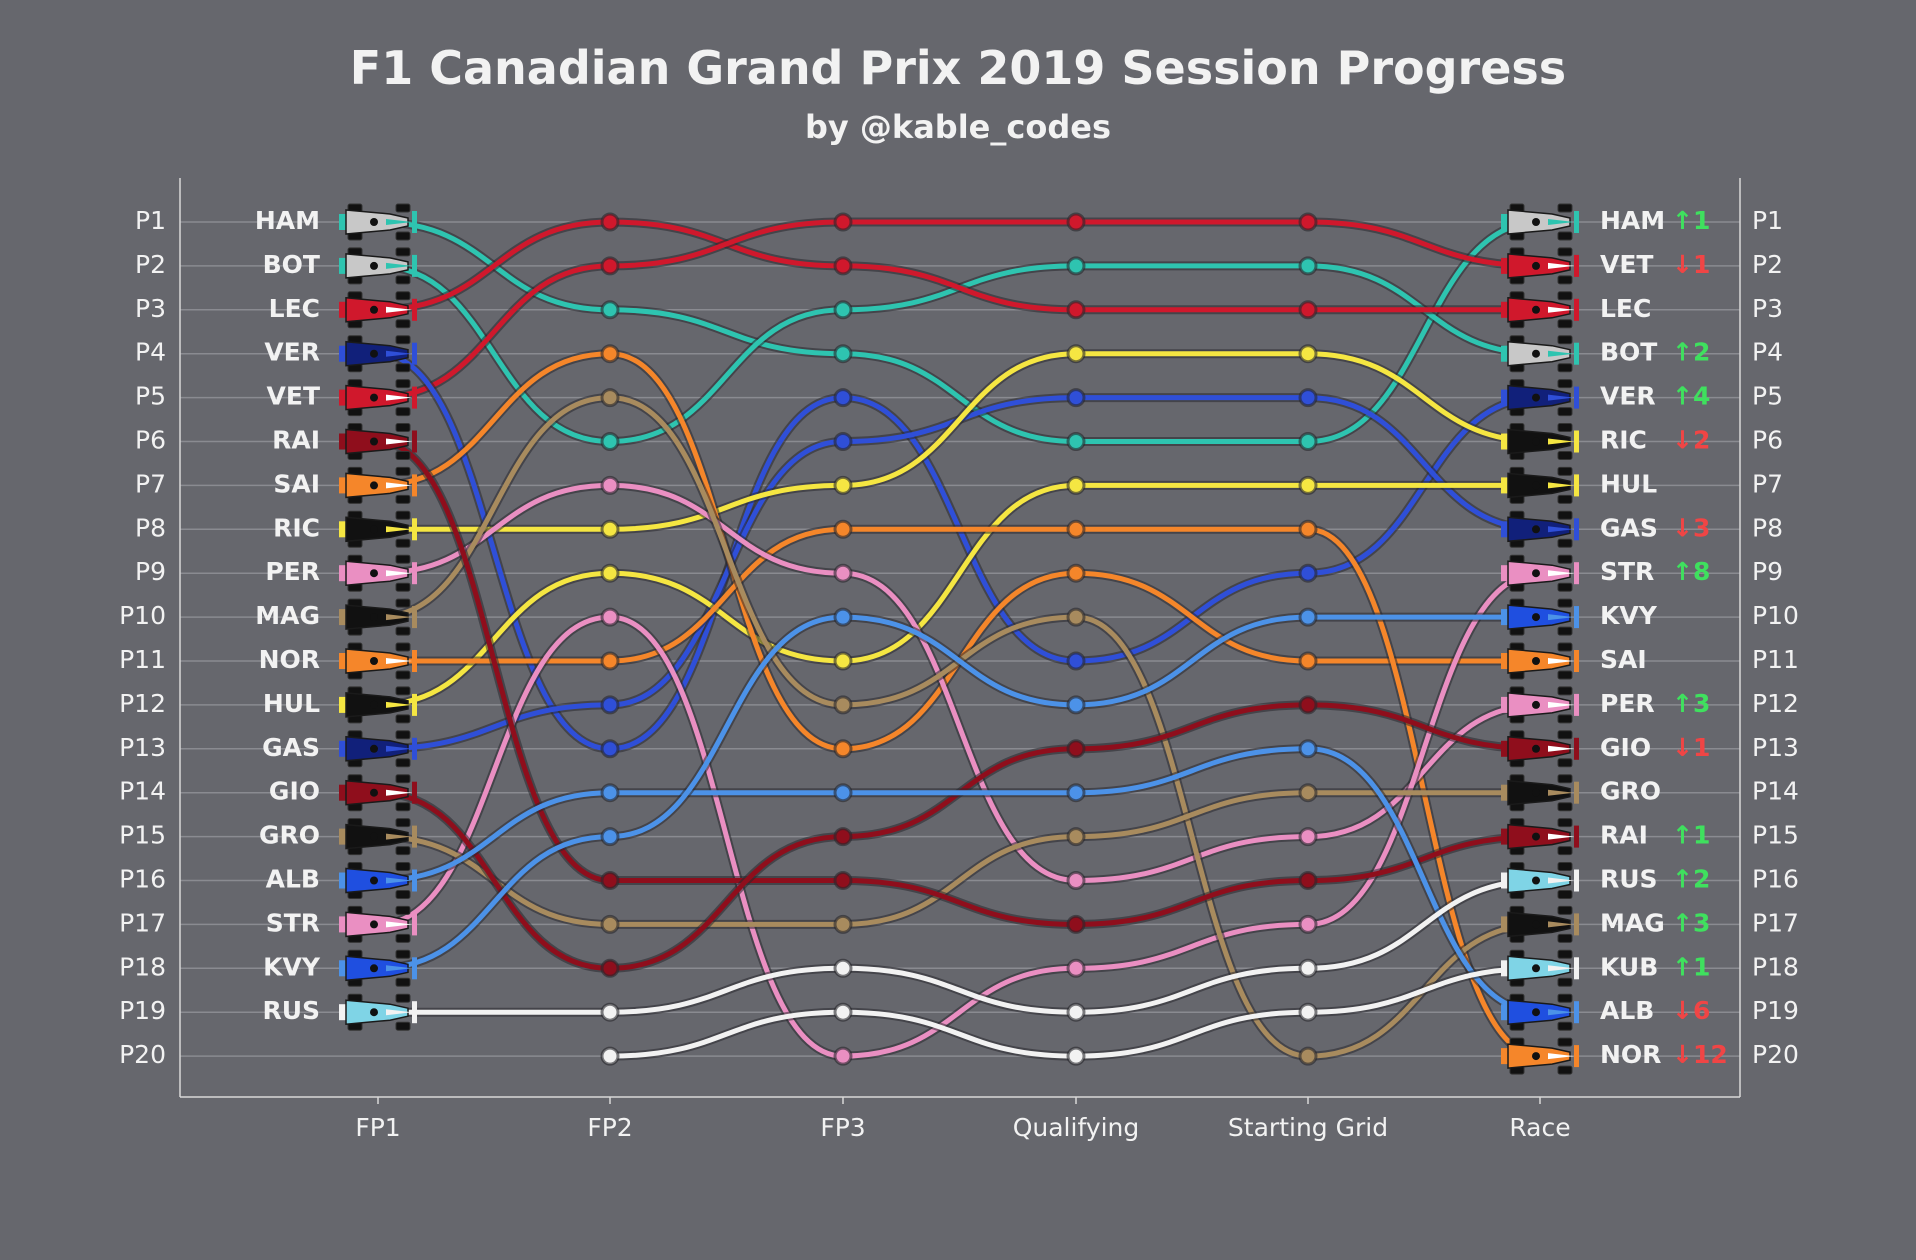 The height and width of the screenshot is (1260, 1916). What do you see at coordinates (1625, 308) in the screenshot?
I see `race-driver-label: LEC` at bounding box center [1625, 308].